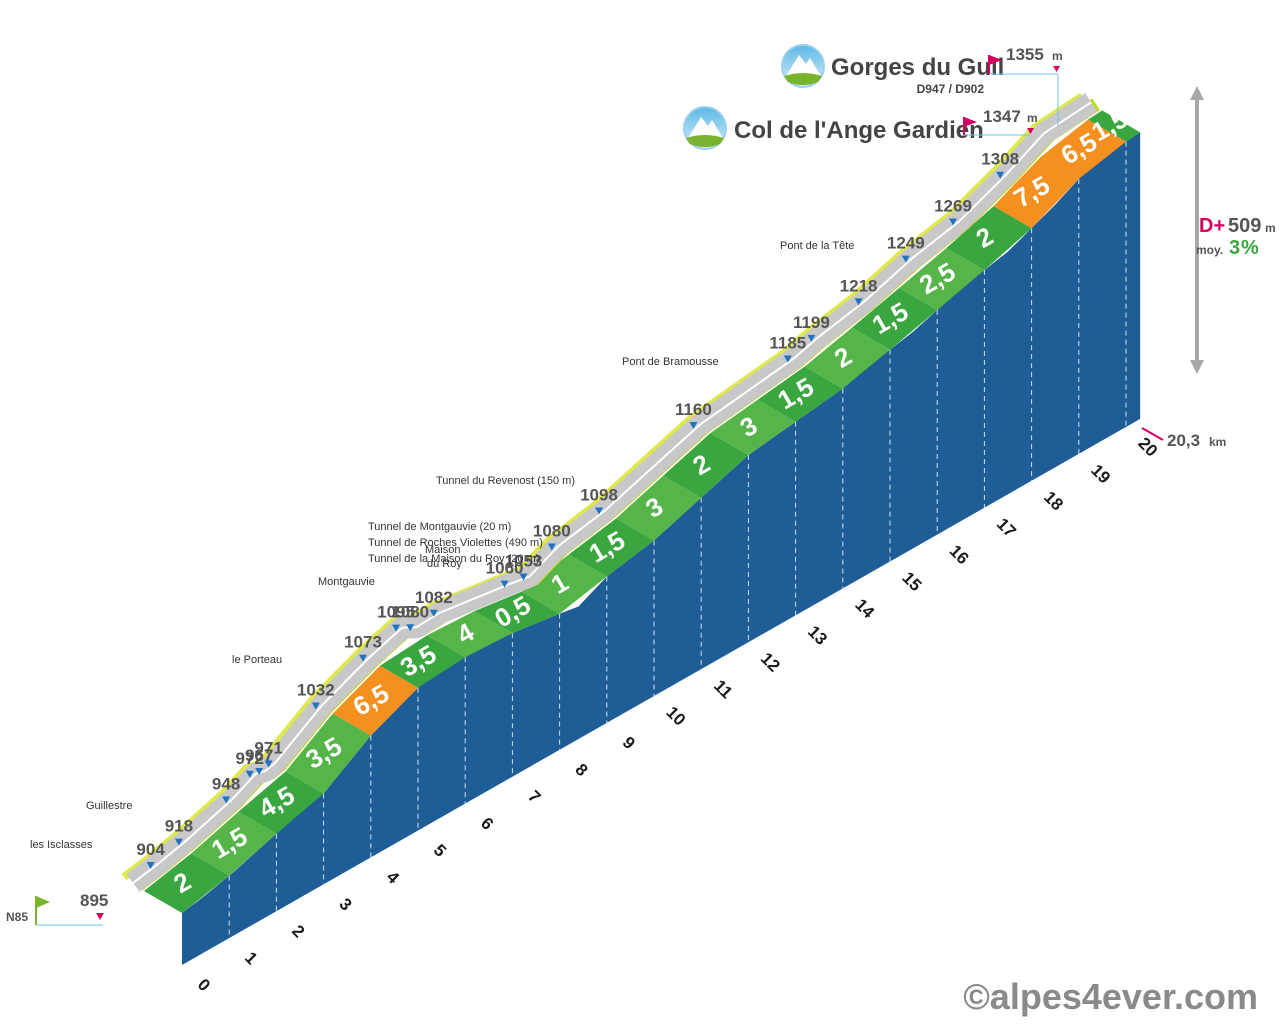 The image size is (1280, 1024). I want to click on altitude-label: 1095, so click(396, 612).